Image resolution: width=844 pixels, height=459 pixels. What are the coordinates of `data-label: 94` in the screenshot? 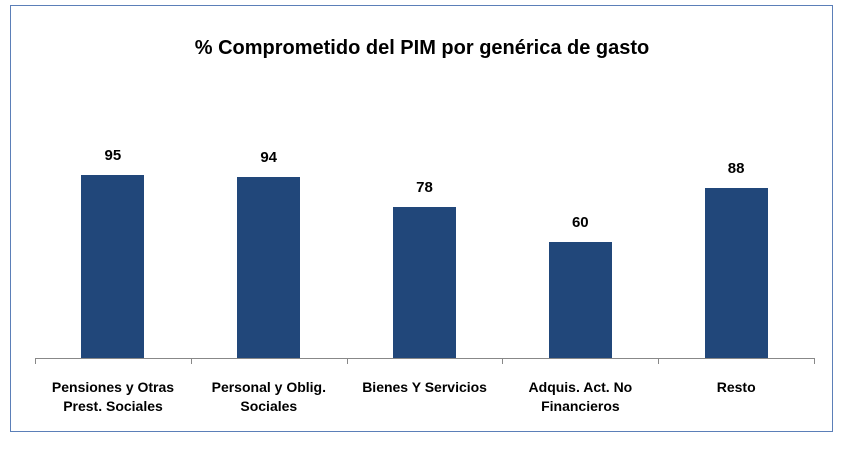 It's located at (269, 157).